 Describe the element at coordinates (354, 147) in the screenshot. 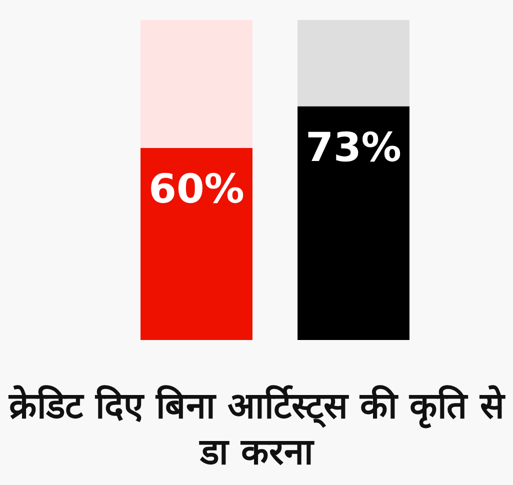

I see `data-label: 73%` at that location.